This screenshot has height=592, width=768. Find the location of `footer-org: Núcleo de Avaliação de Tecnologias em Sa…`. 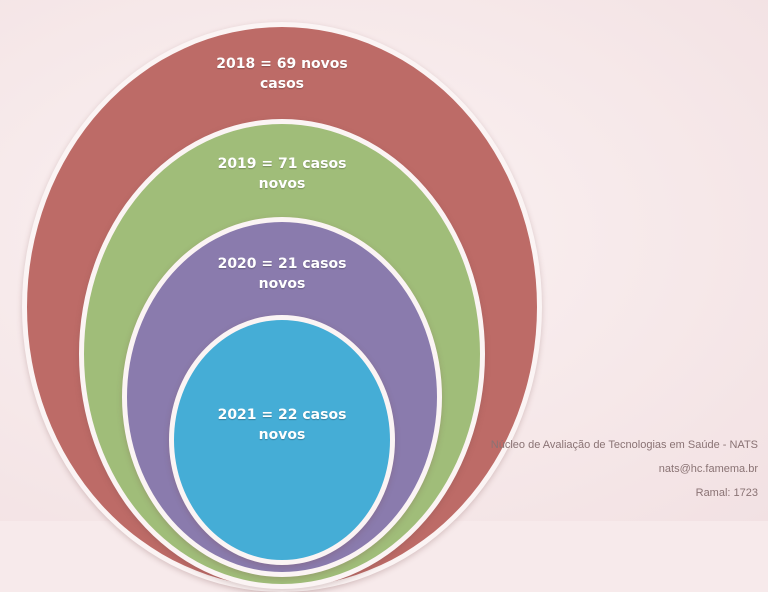

footer-org: Núcleo de Avaliação de Tecnologias em Sa… is located at coordinates (624, 445).